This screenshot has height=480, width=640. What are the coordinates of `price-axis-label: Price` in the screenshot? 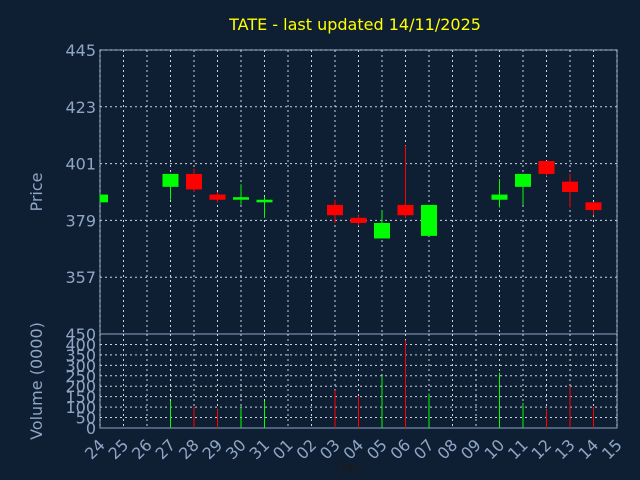 It's located at (36, 191).